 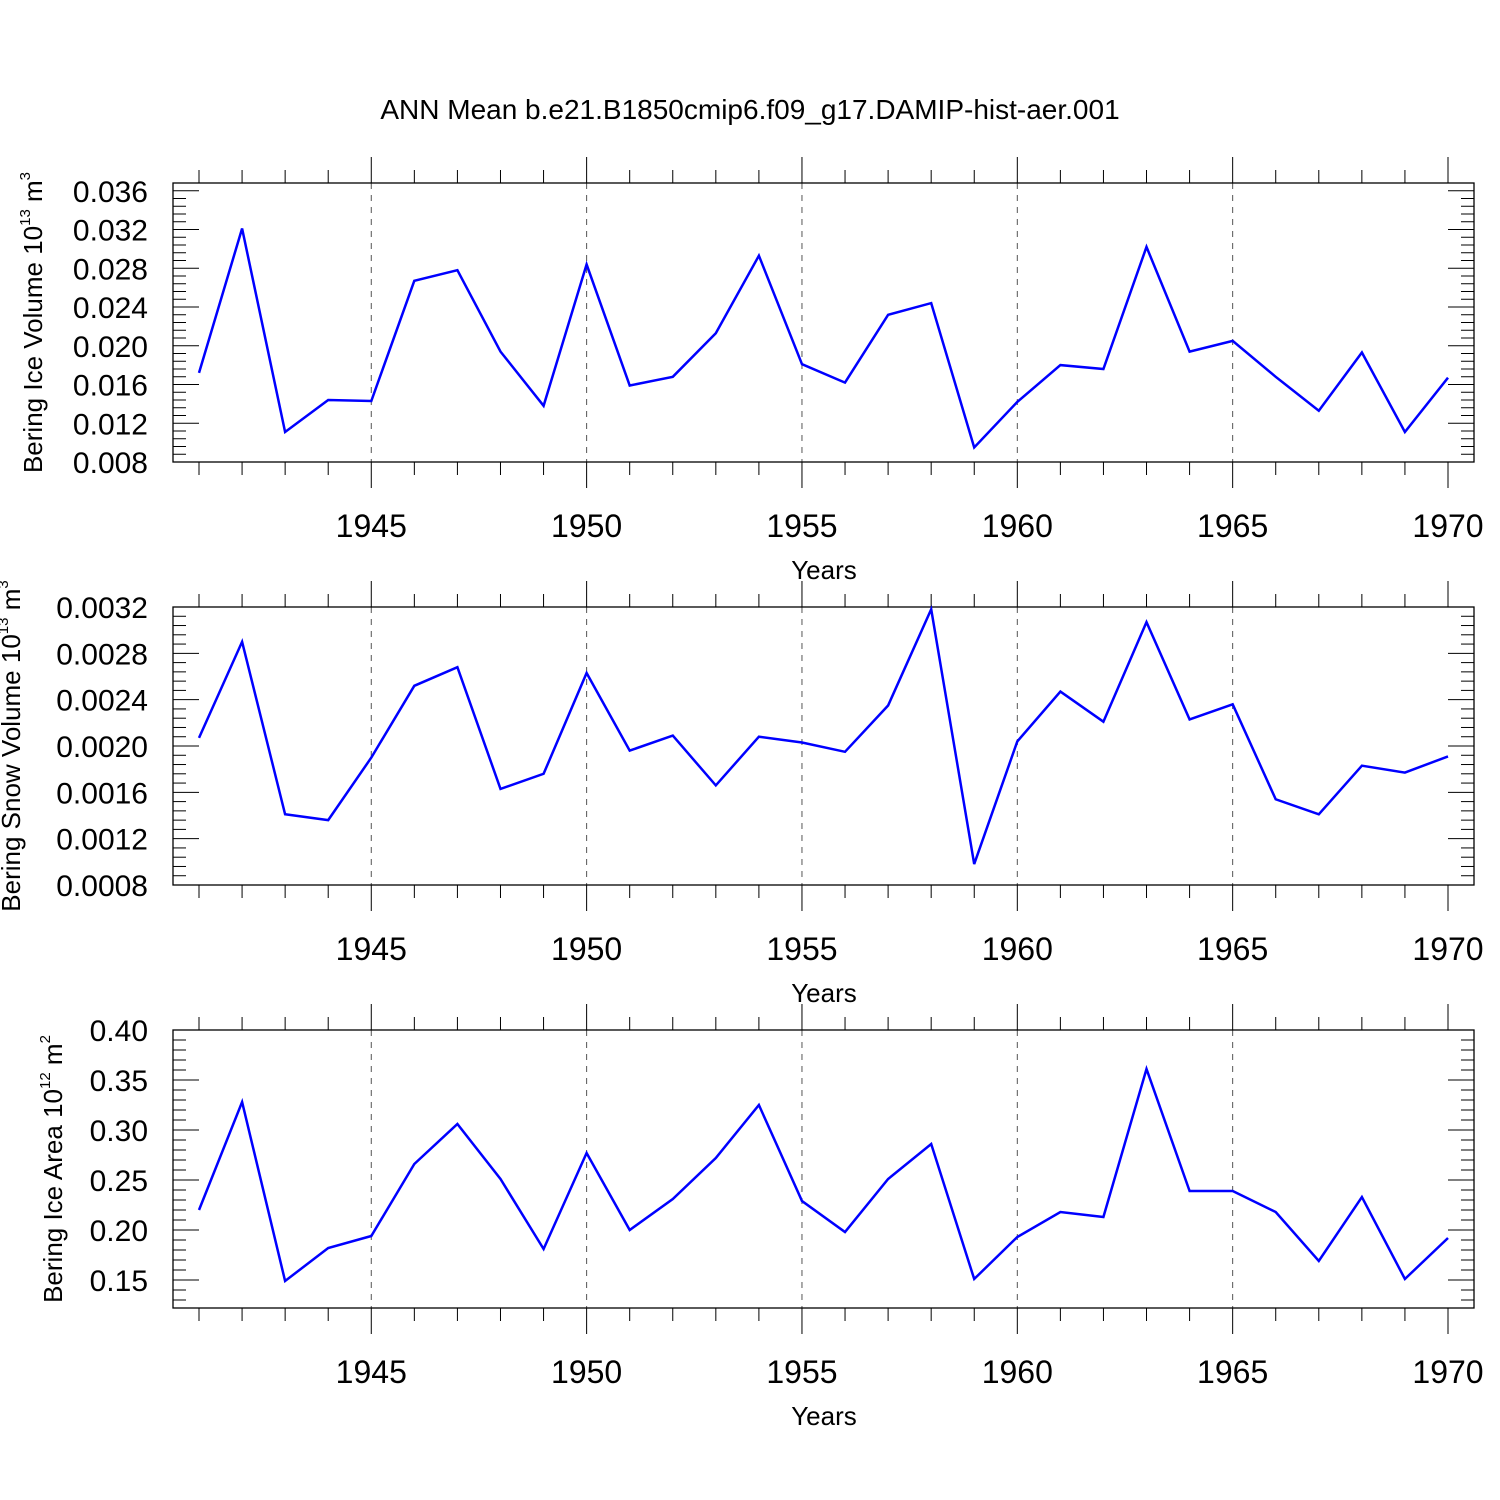 What do you see at coordinates (102, 654) in the screenshot?
I see `y-tick-label: 0.0028` at bounding box center [102, 654].